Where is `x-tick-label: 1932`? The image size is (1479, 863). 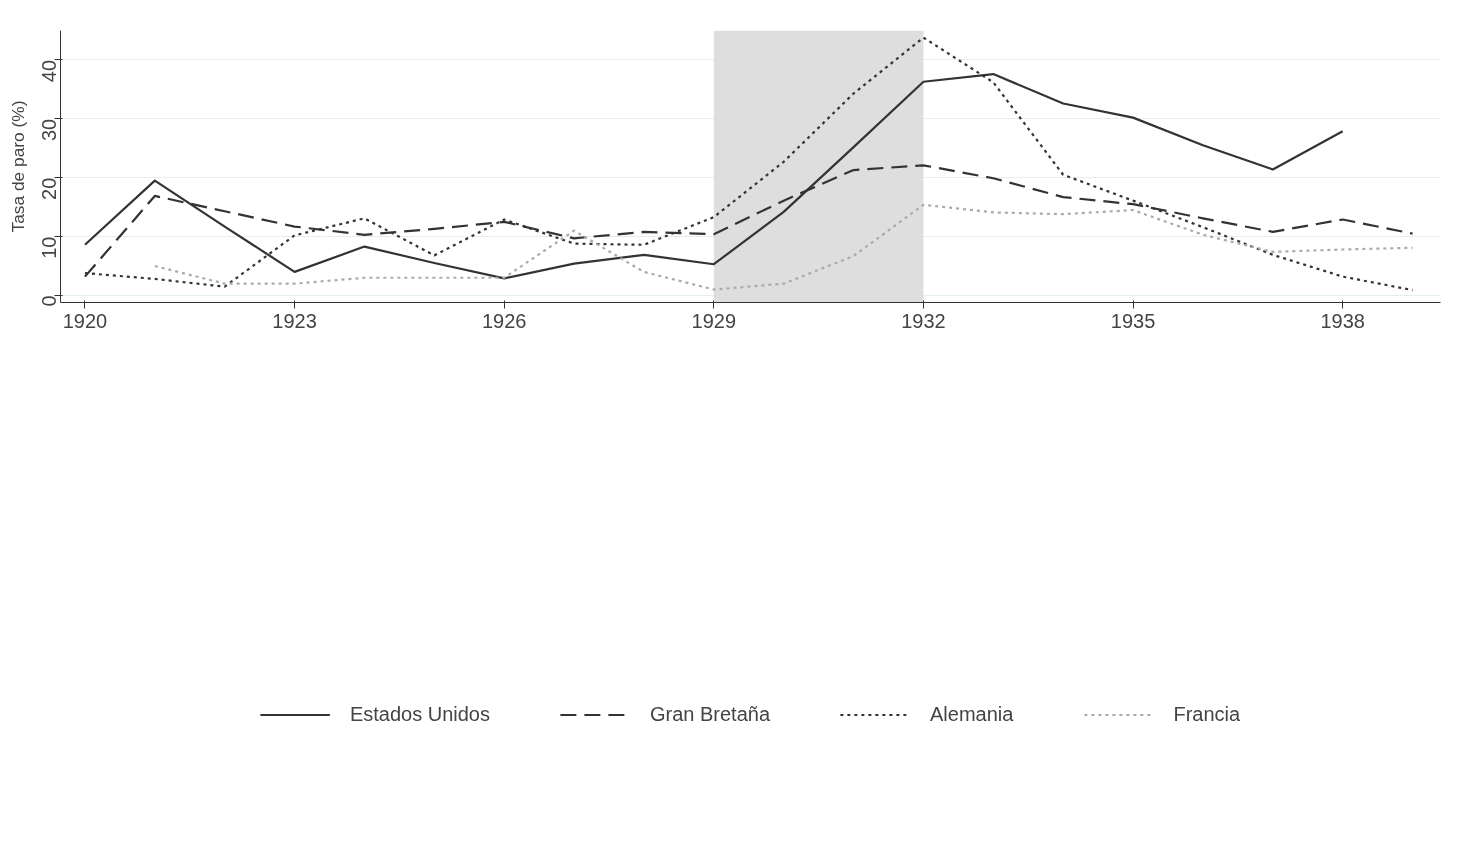 x-tick-label: 1932 is located at coordinates (923, 320).